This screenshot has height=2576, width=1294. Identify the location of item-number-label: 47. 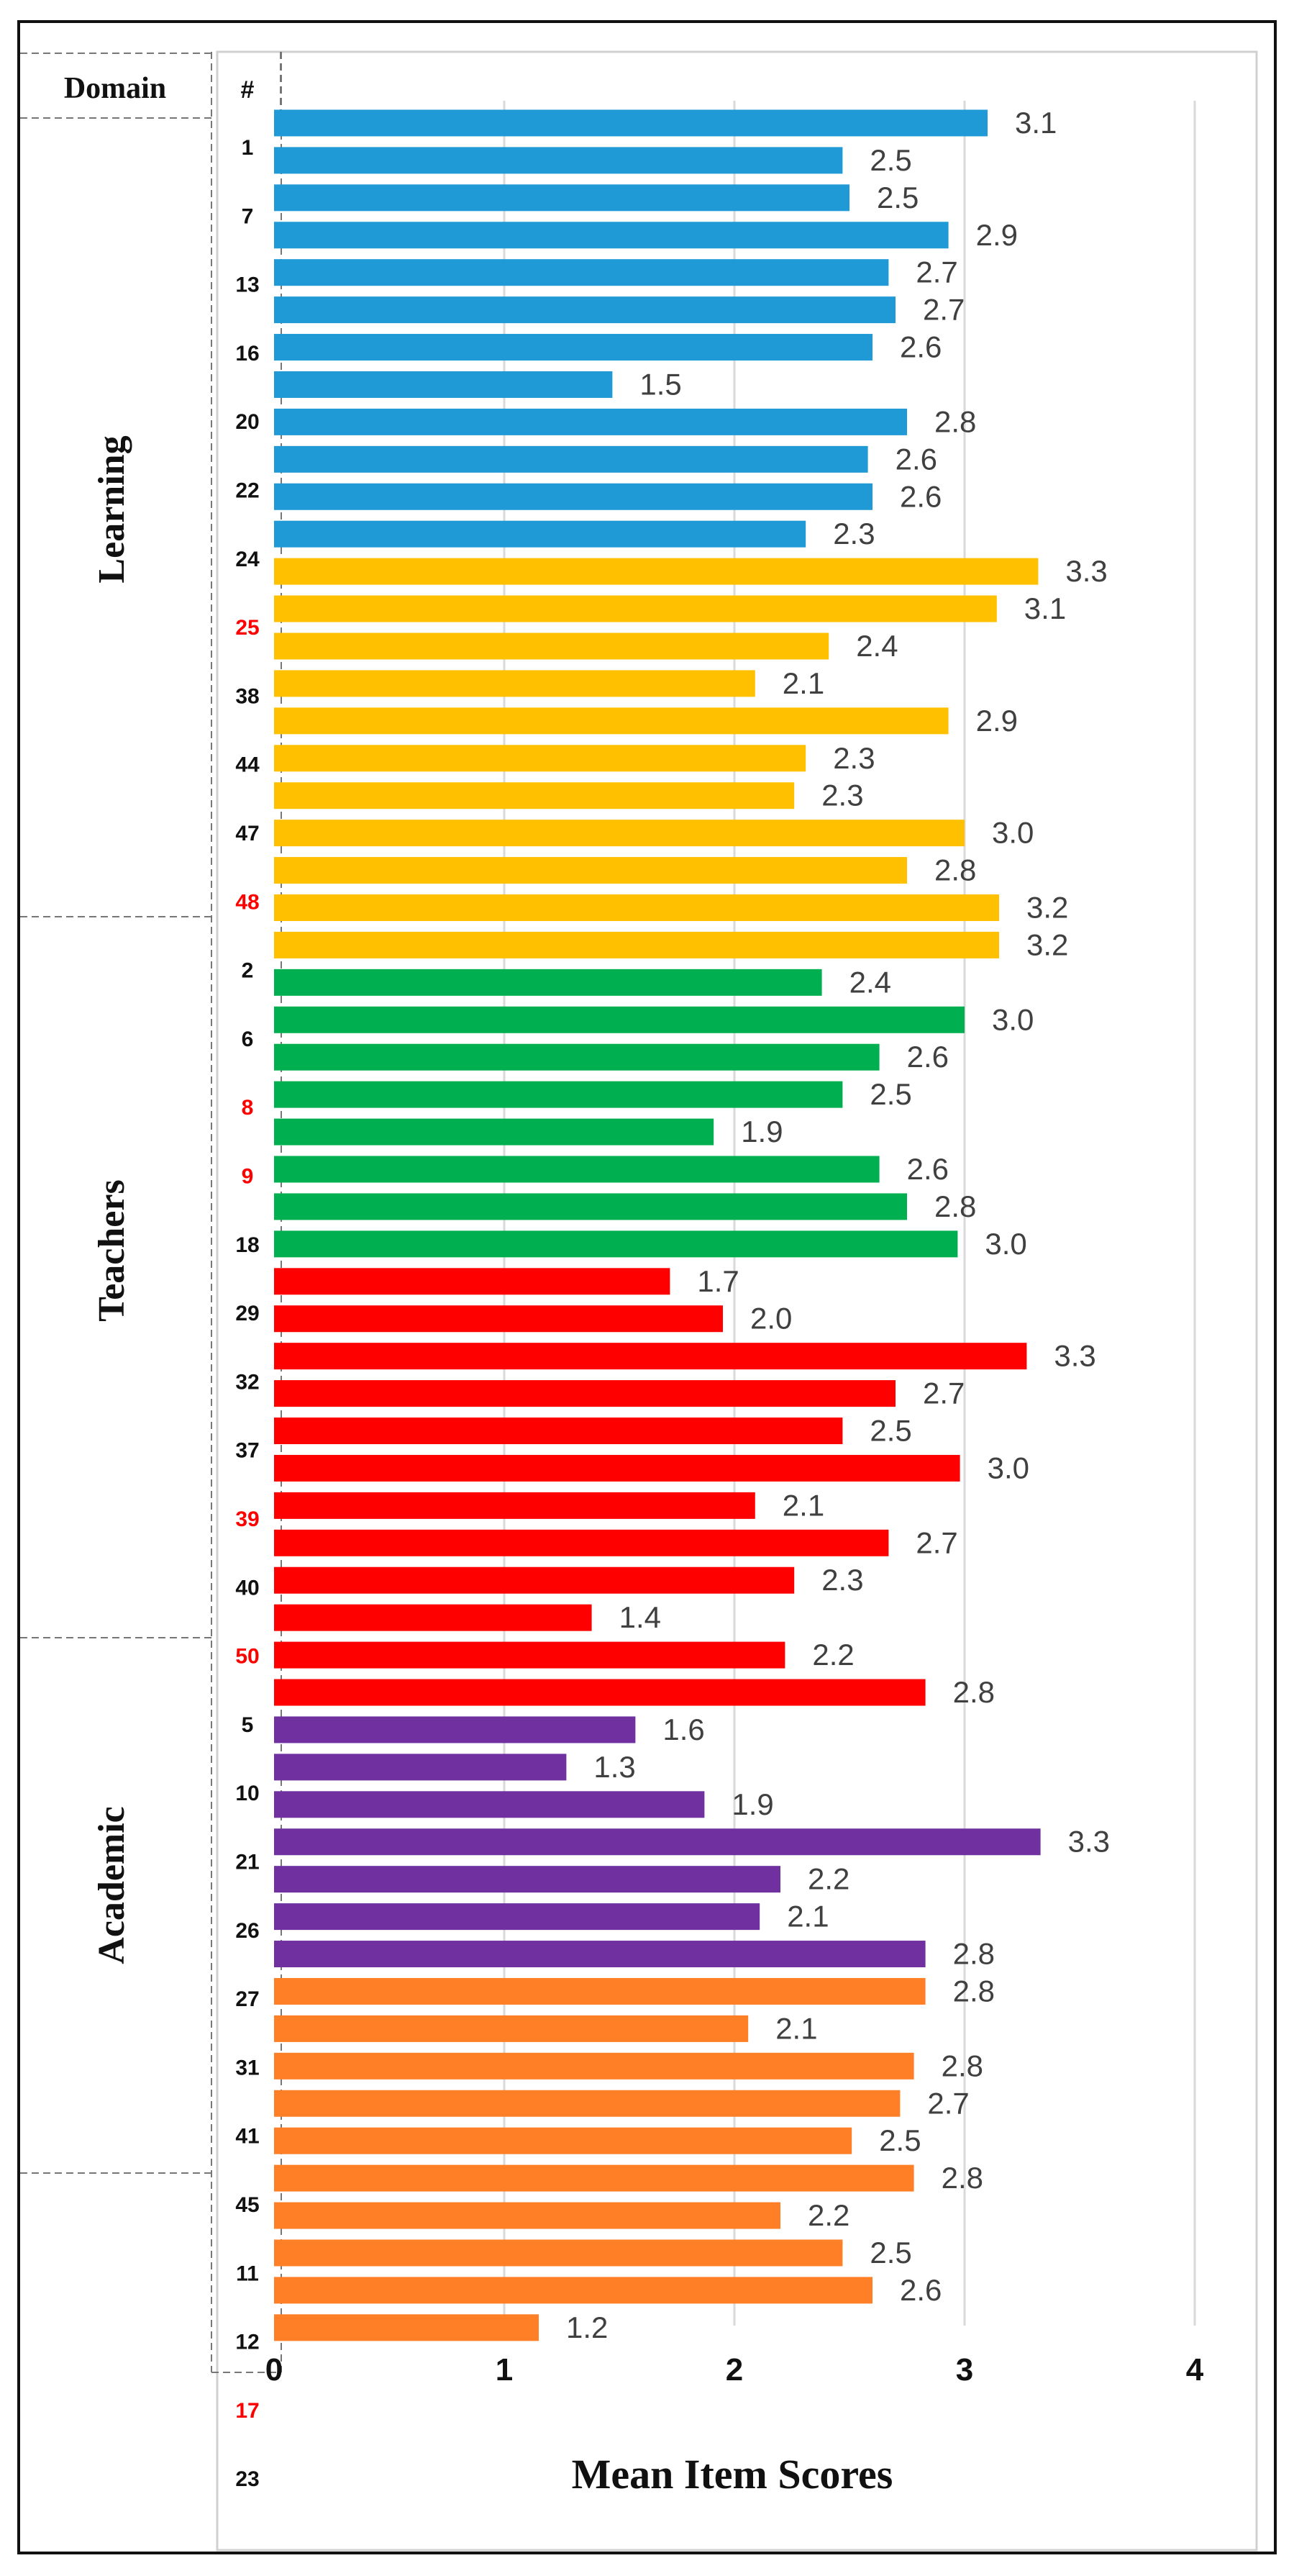
(247, 833).